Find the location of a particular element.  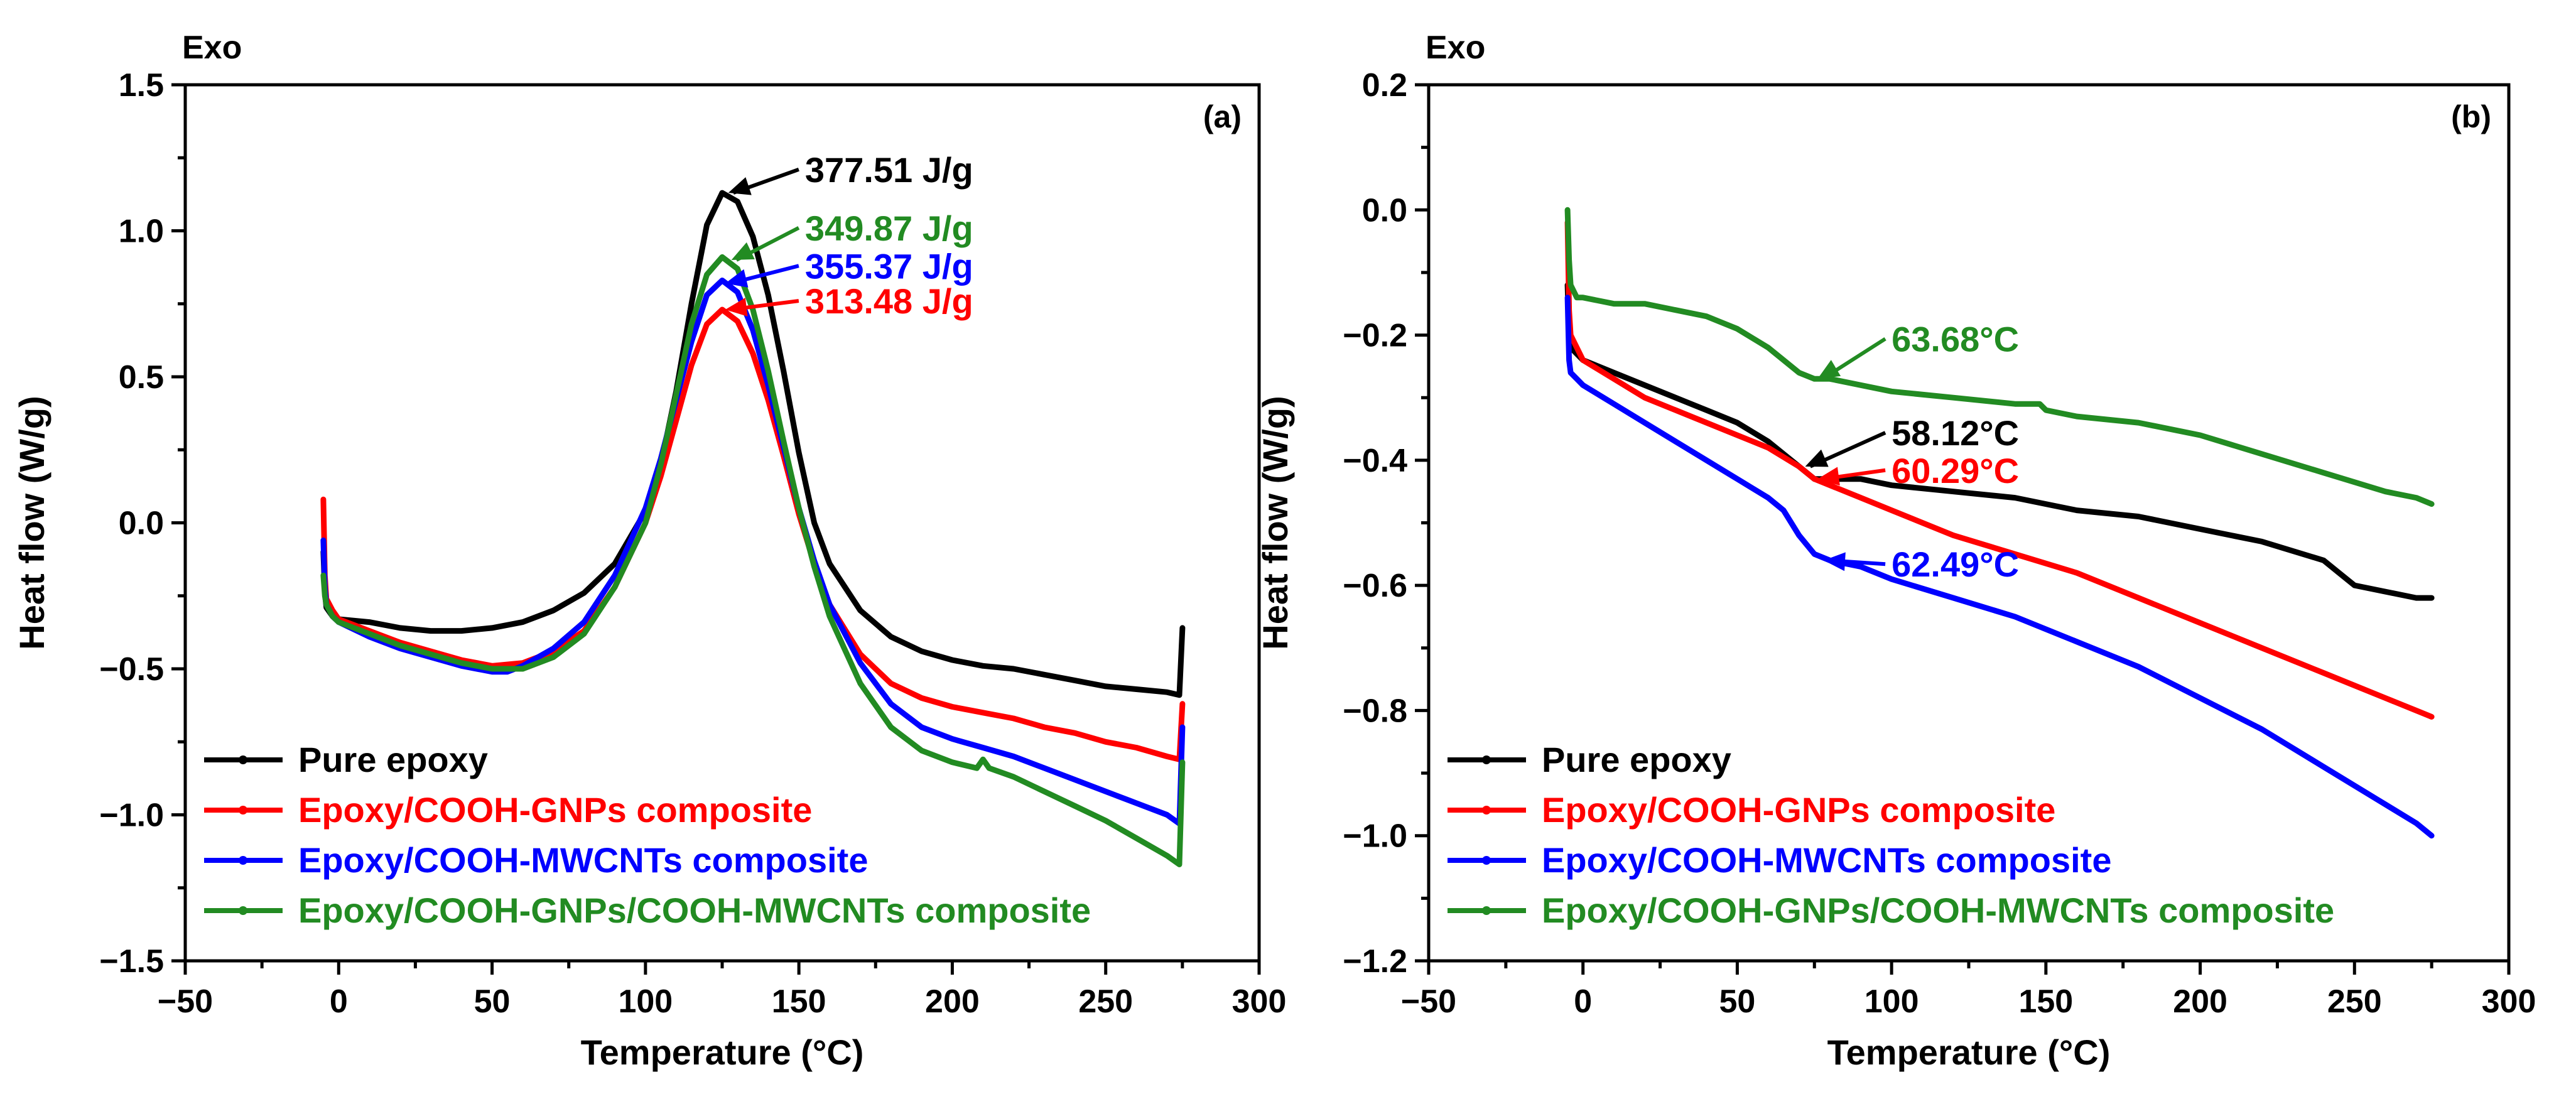

x-tick-label: 100 is located at coordinates (1891, 1001).